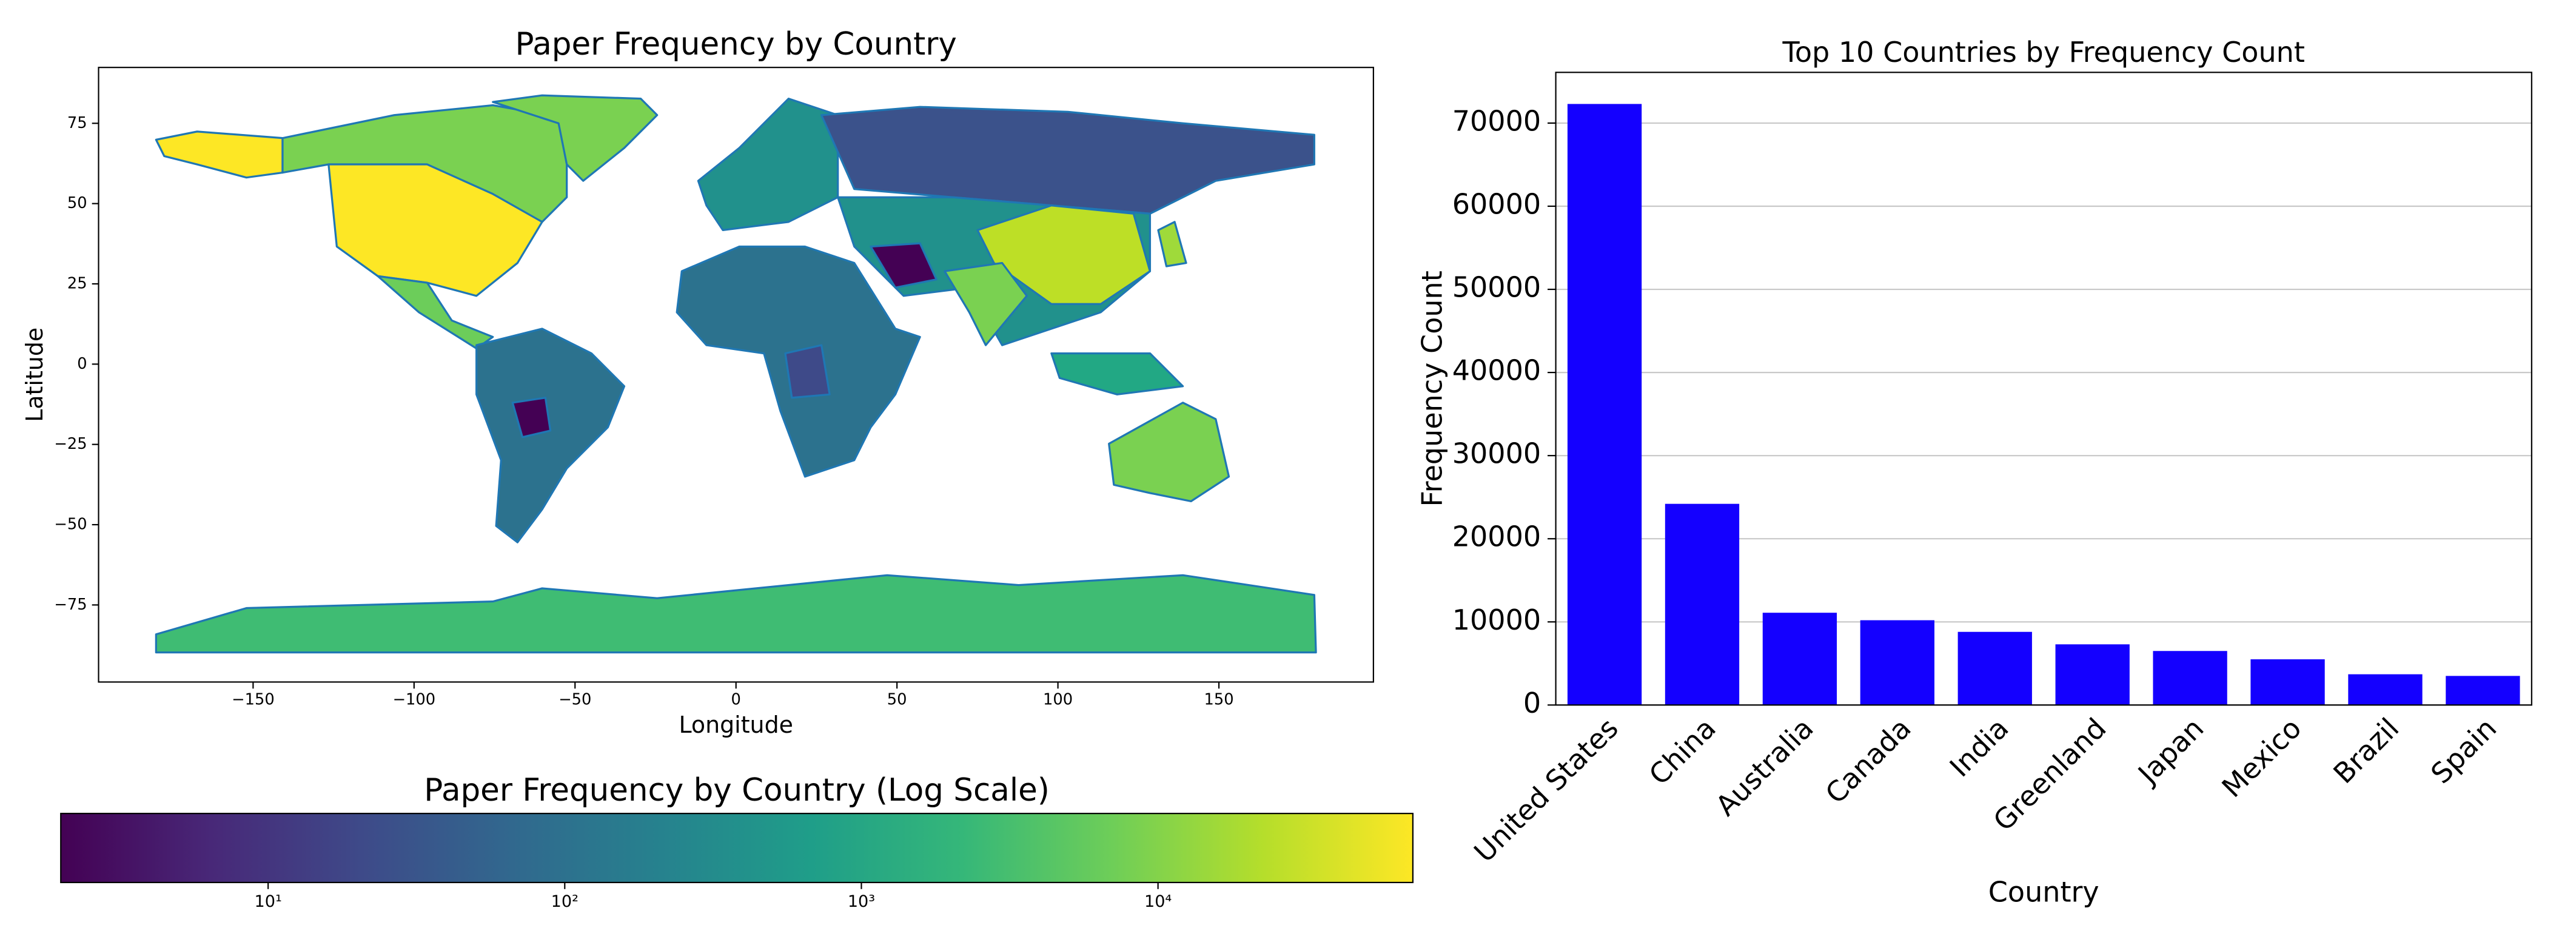  Describe the element at coordinates (1868, 760) in the screenshot. I see `x-tick-label: Canada` at that location.